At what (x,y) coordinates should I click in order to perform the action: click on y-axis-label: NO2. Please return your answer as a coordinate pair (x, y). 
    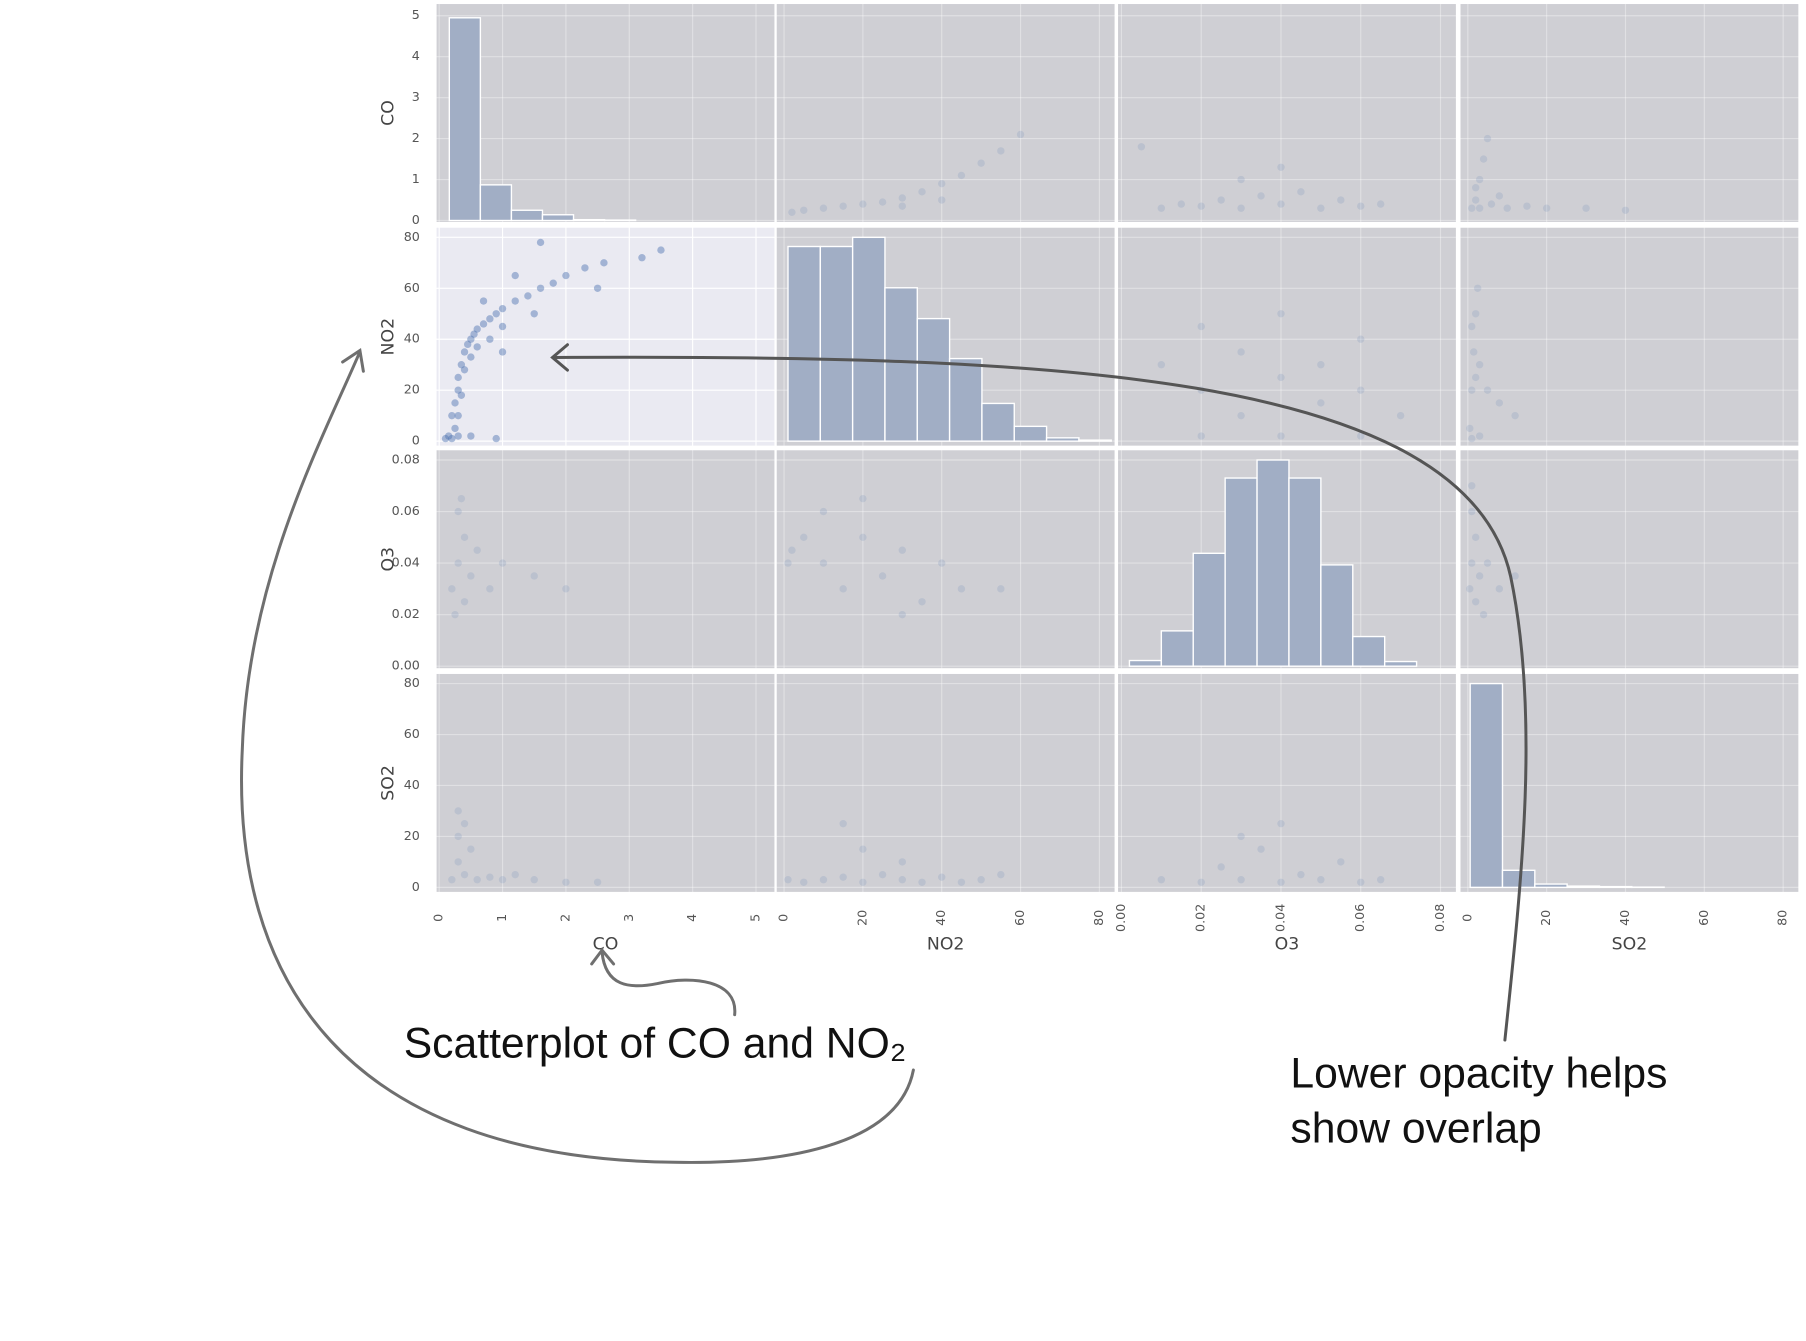
    Looking at the image, I should click on (389, 337).